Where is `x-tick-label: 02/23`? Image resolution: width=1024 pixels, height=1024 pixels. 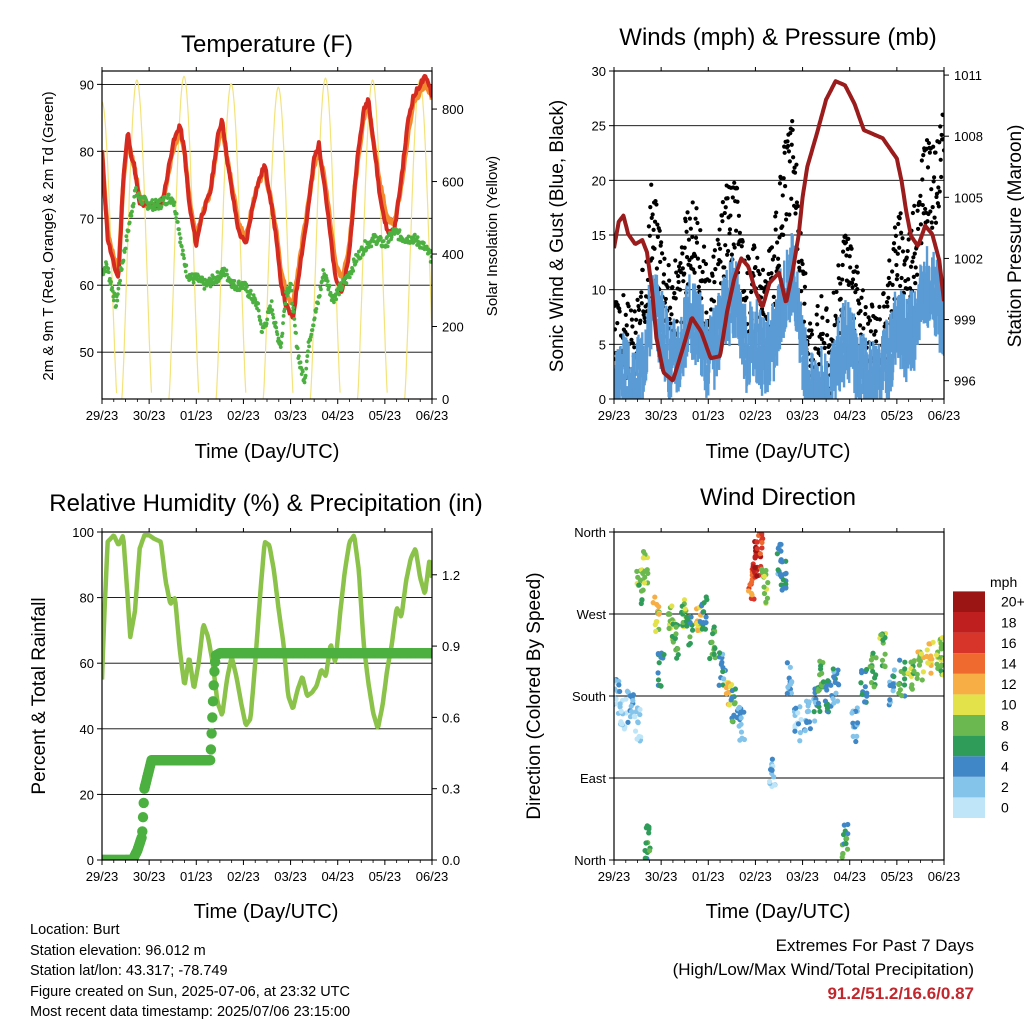
x-tick-label: 02/23 is located at coordinates (755, 876).